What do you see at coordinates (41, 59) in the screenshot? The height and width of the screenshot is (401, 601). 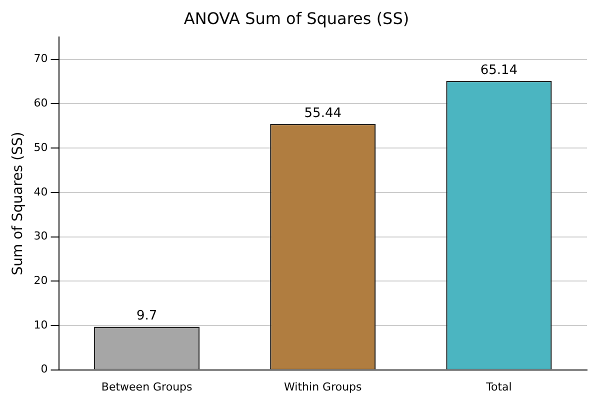 I see `y-tick-label: 70` at bounding box center [41, 59].